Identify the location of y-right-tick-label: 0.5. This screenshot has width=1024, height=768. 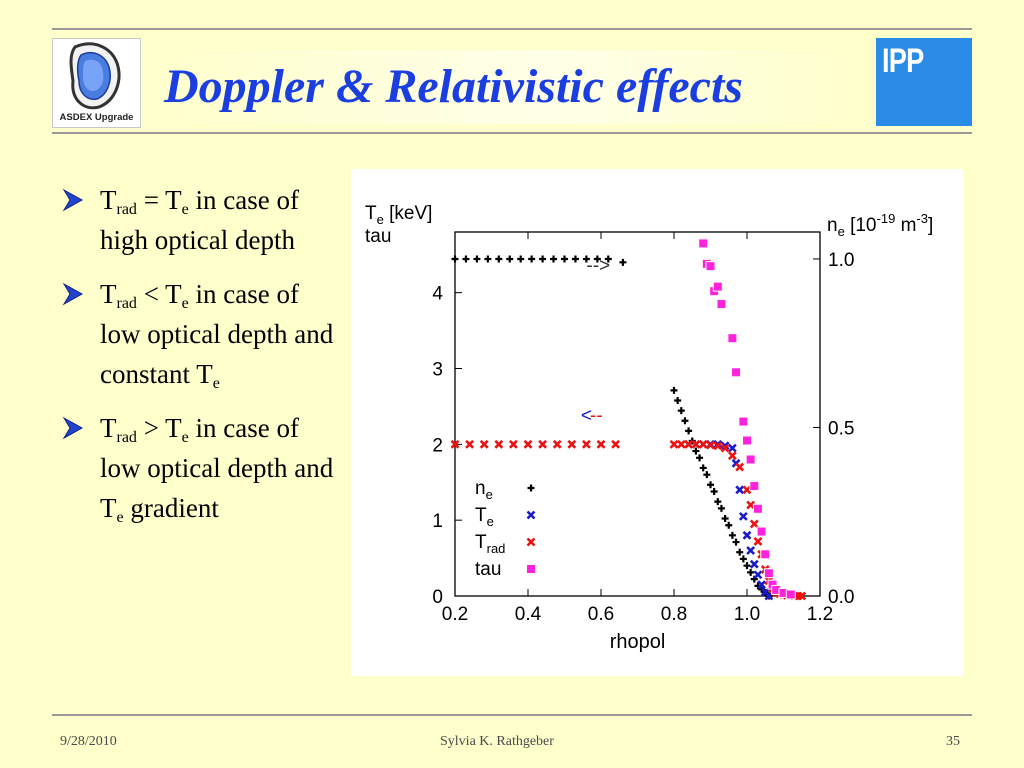
(841, 428).